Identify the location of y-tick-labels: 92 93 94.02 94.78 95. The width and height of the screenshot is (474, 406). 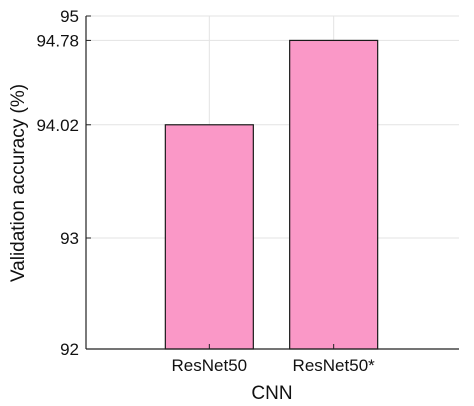
(63, 183).